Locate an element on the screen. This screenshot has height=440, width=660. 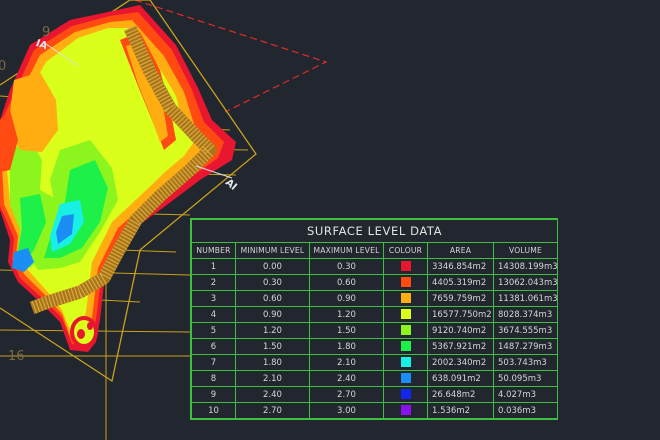
header-colour: COLOUR is located at coordinates (405, 250).